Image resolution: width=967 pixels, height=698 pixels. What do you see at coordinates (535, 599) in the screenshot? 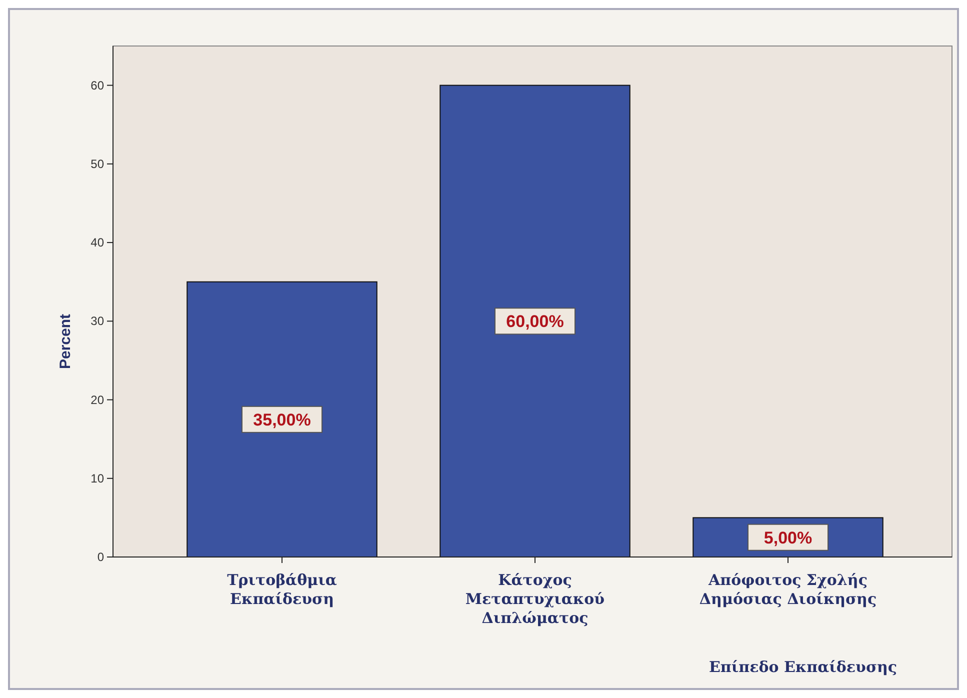
I see `x-tick-label: Κάτοχος Μεταπτυχιακού Διπλώματος` at bounding box center [535, 599].